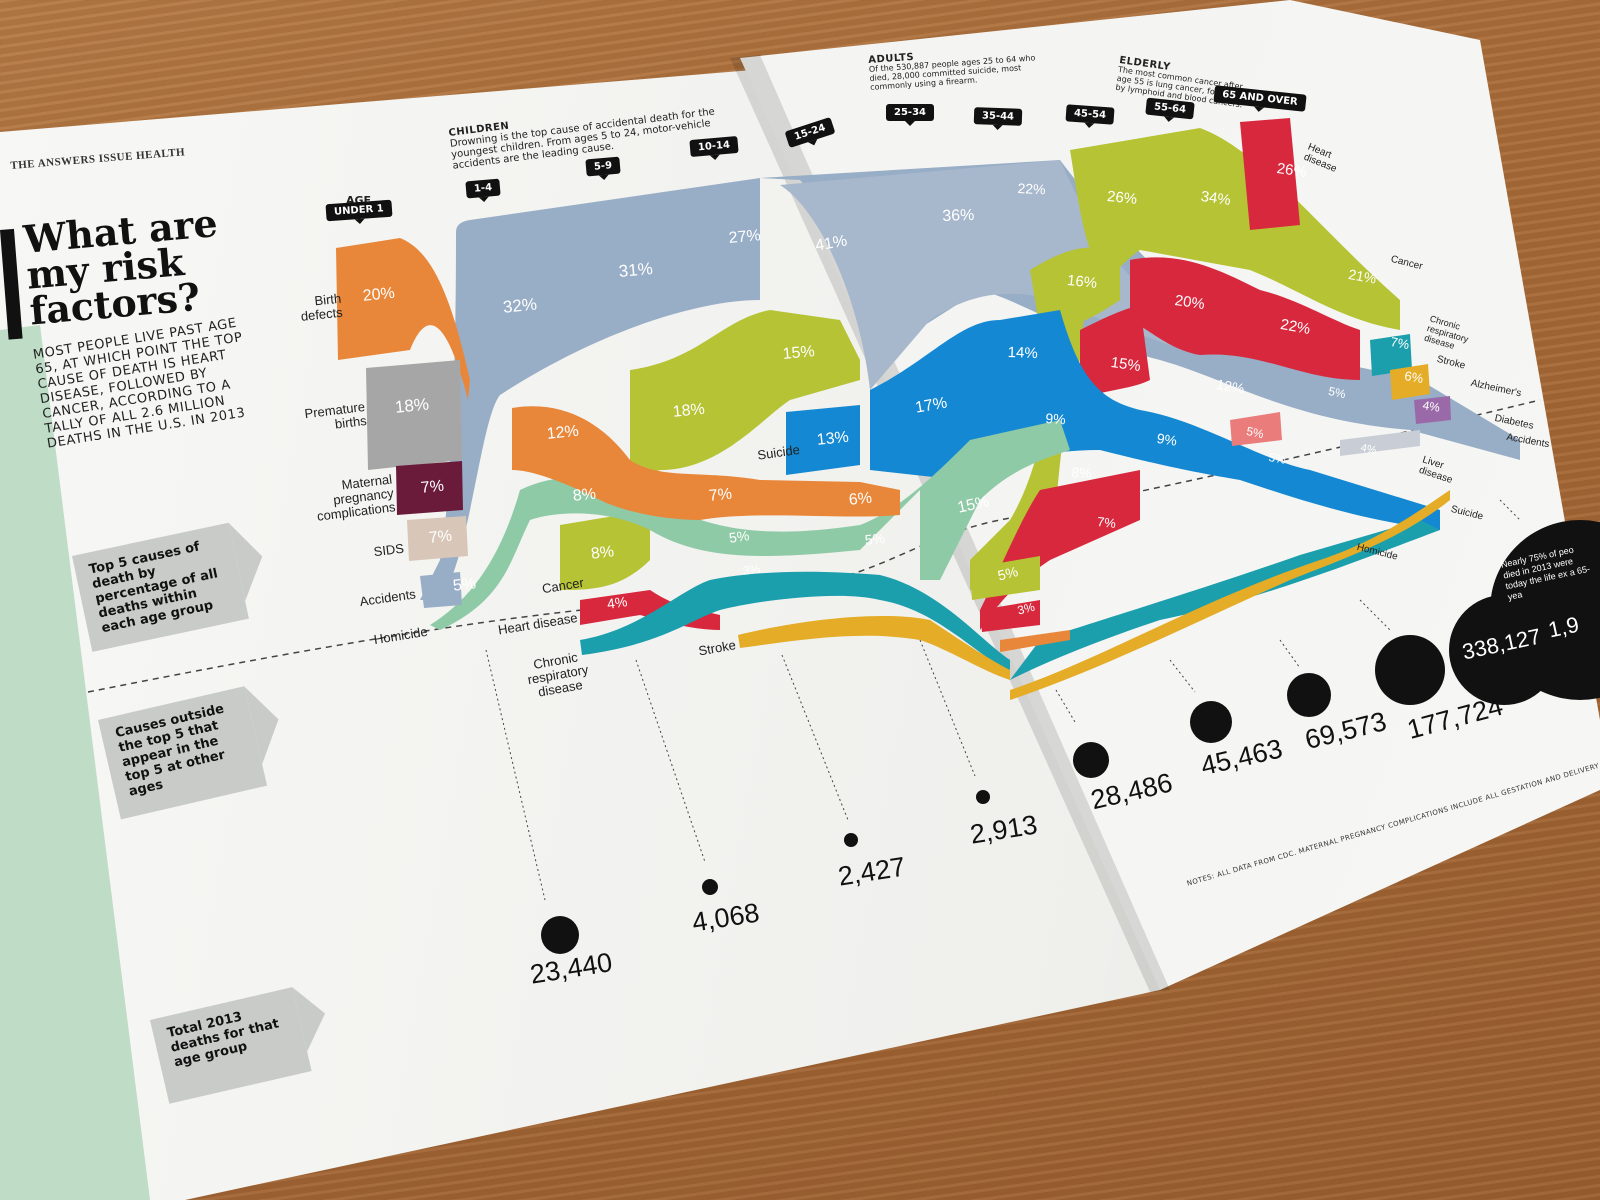 This screenshot has width=1600, height=1200. Describe the element at coordinates (1023, 353) in the screenshot. I see `pct-label: 14%` at that location.